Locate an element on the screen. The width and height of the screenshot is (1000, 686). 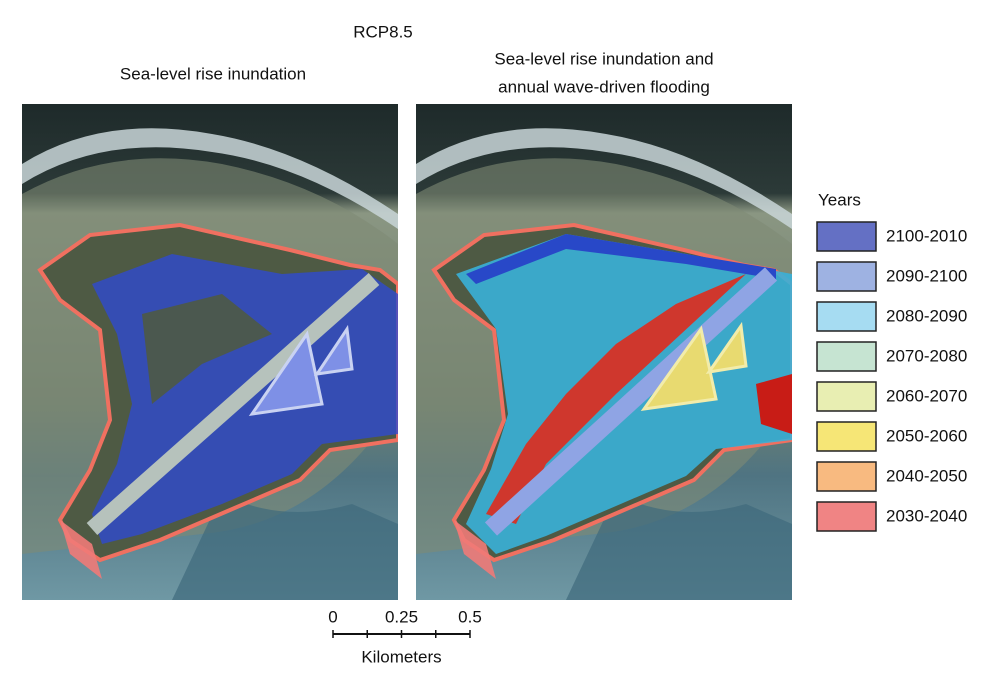
scale-unit: Kilometers is located at coordinates (401, 656).